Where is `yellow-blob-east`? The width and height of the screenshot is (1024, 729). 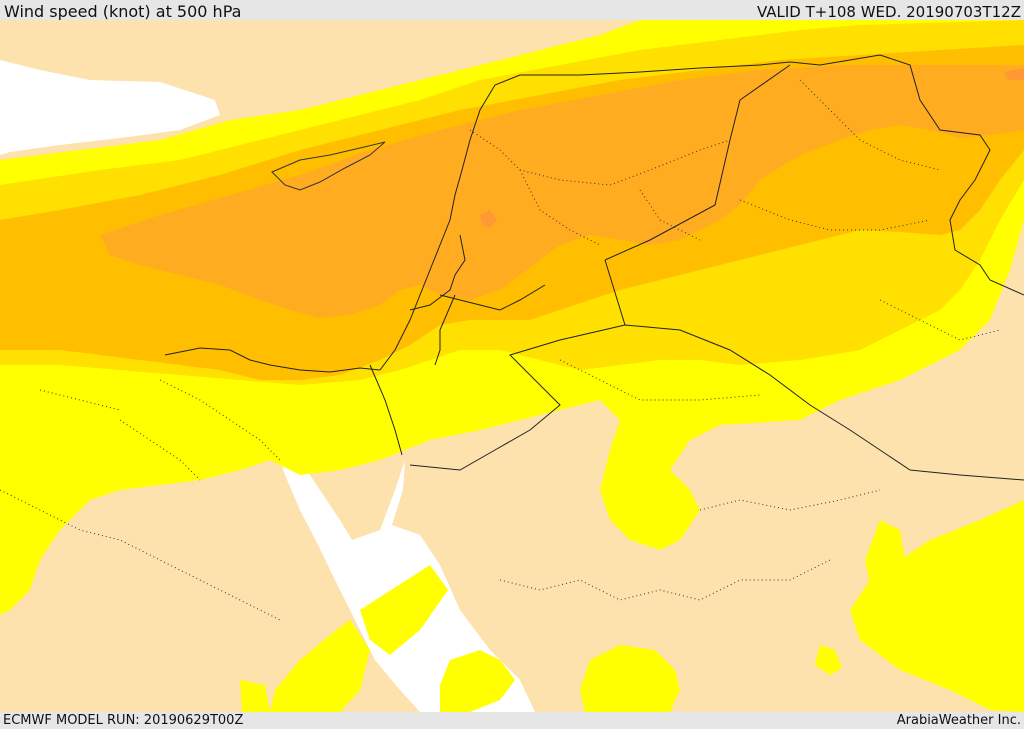 yellow-blob-east is located at coordinates (885, 552).